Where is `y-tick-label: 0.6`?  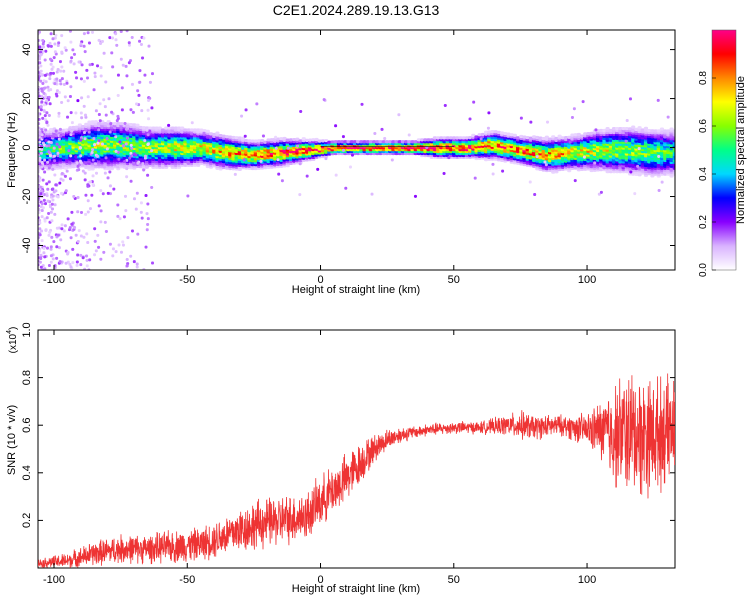
y-tick-label: 0.6 is located at coordinates (27, 425).